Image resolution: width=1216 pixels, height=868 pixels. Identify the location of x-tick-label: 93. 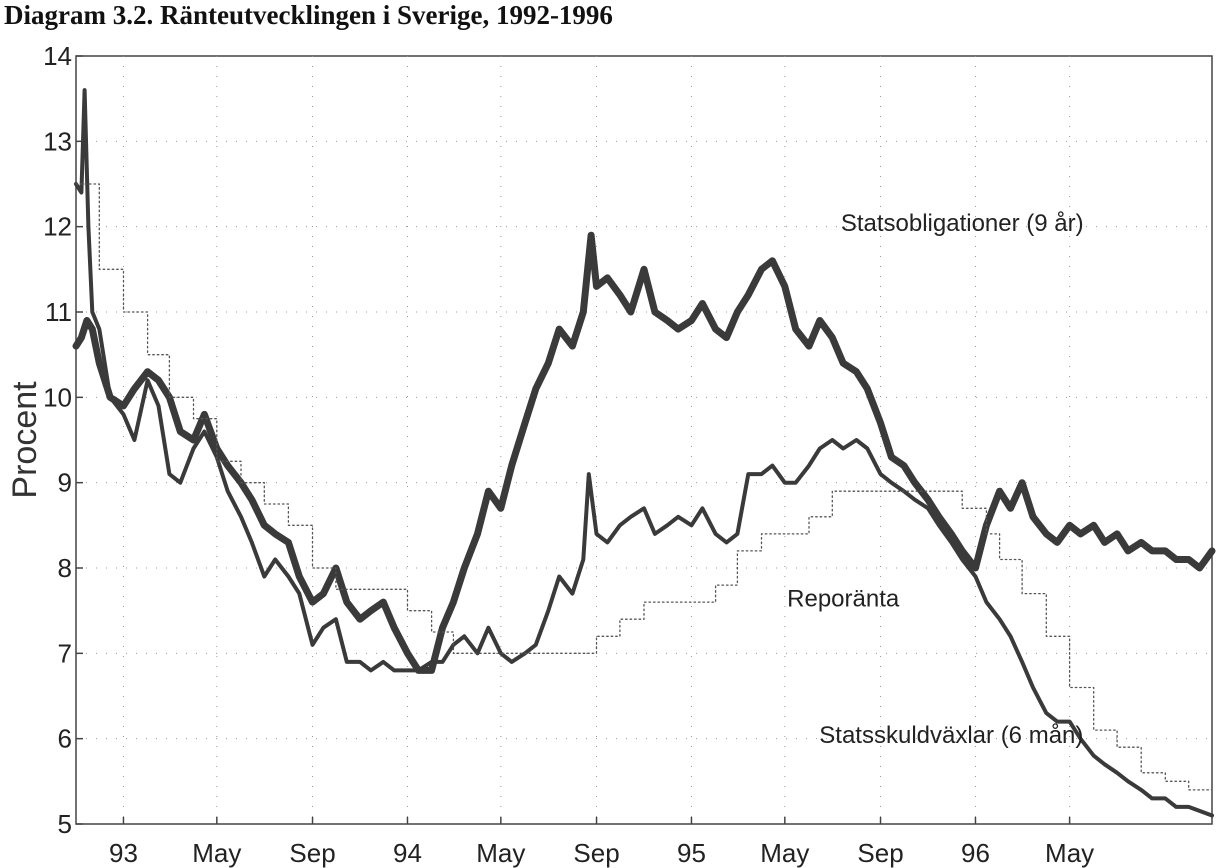
(123, 853).